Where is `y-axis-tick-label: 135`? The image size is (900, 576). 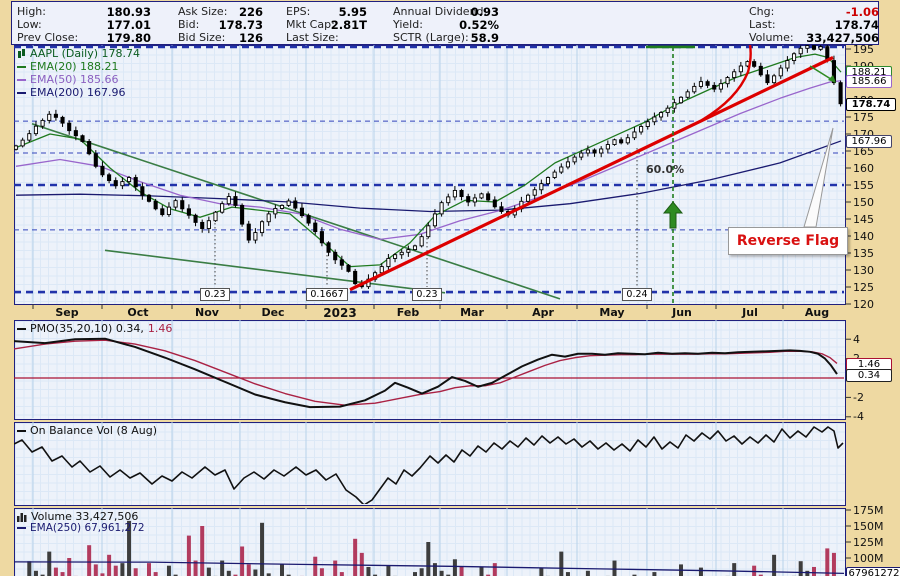 y-axis-tick-label: 135 is located at coordinates (863, 253).